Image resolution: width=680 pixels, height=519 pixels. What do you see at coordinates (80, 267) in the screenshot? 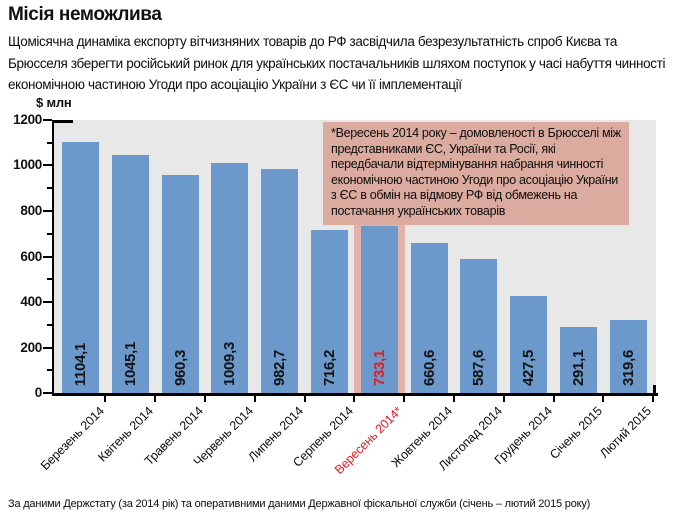
I see `bar-1: 1104,1` at bounding box center [80, 267].